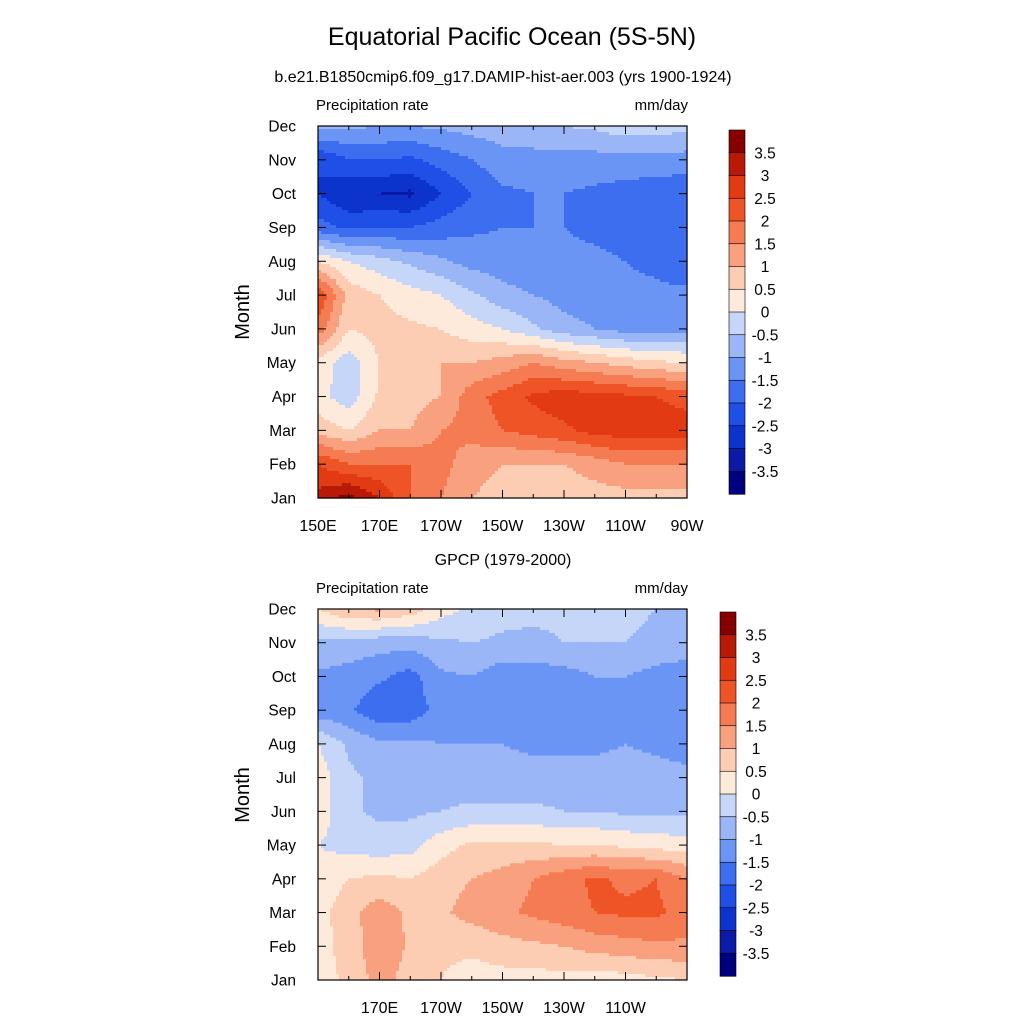 Image resolution: width=1024 pixels, height=1029 pixels. Describe the element at coordinates (372, 105) in the screenshot. I see `panel-model-left-label: Precipitation rate` at that location.